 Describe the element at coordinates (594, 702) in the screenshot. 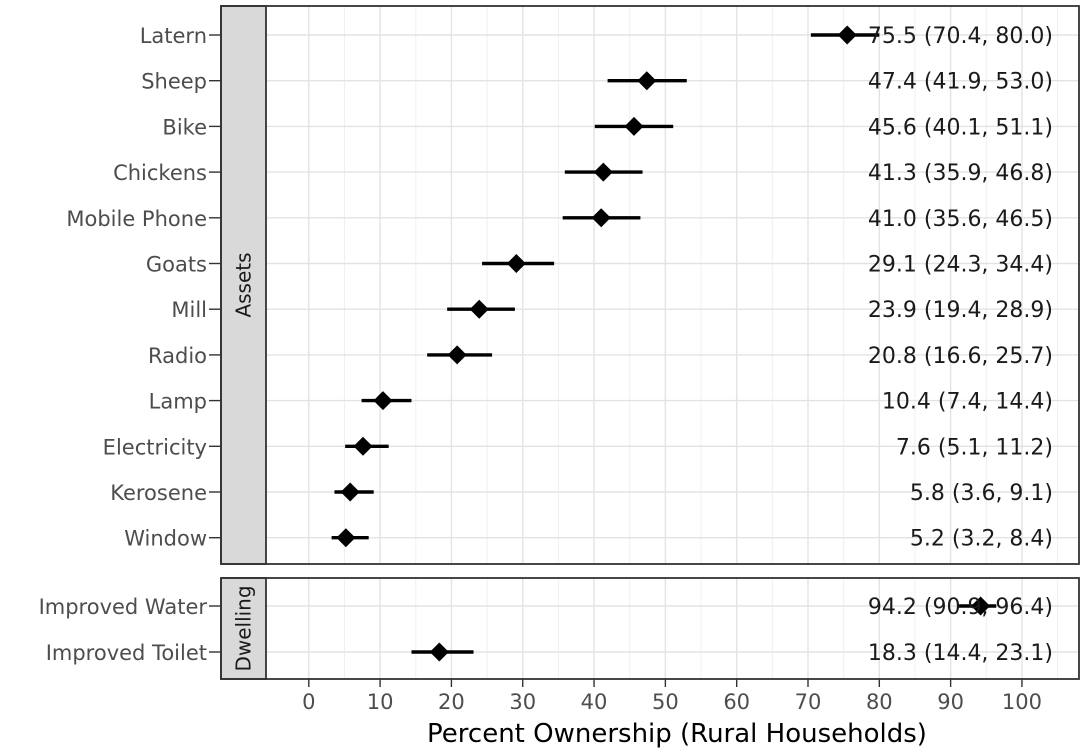

I see `x-tick-label: 40` at that location.